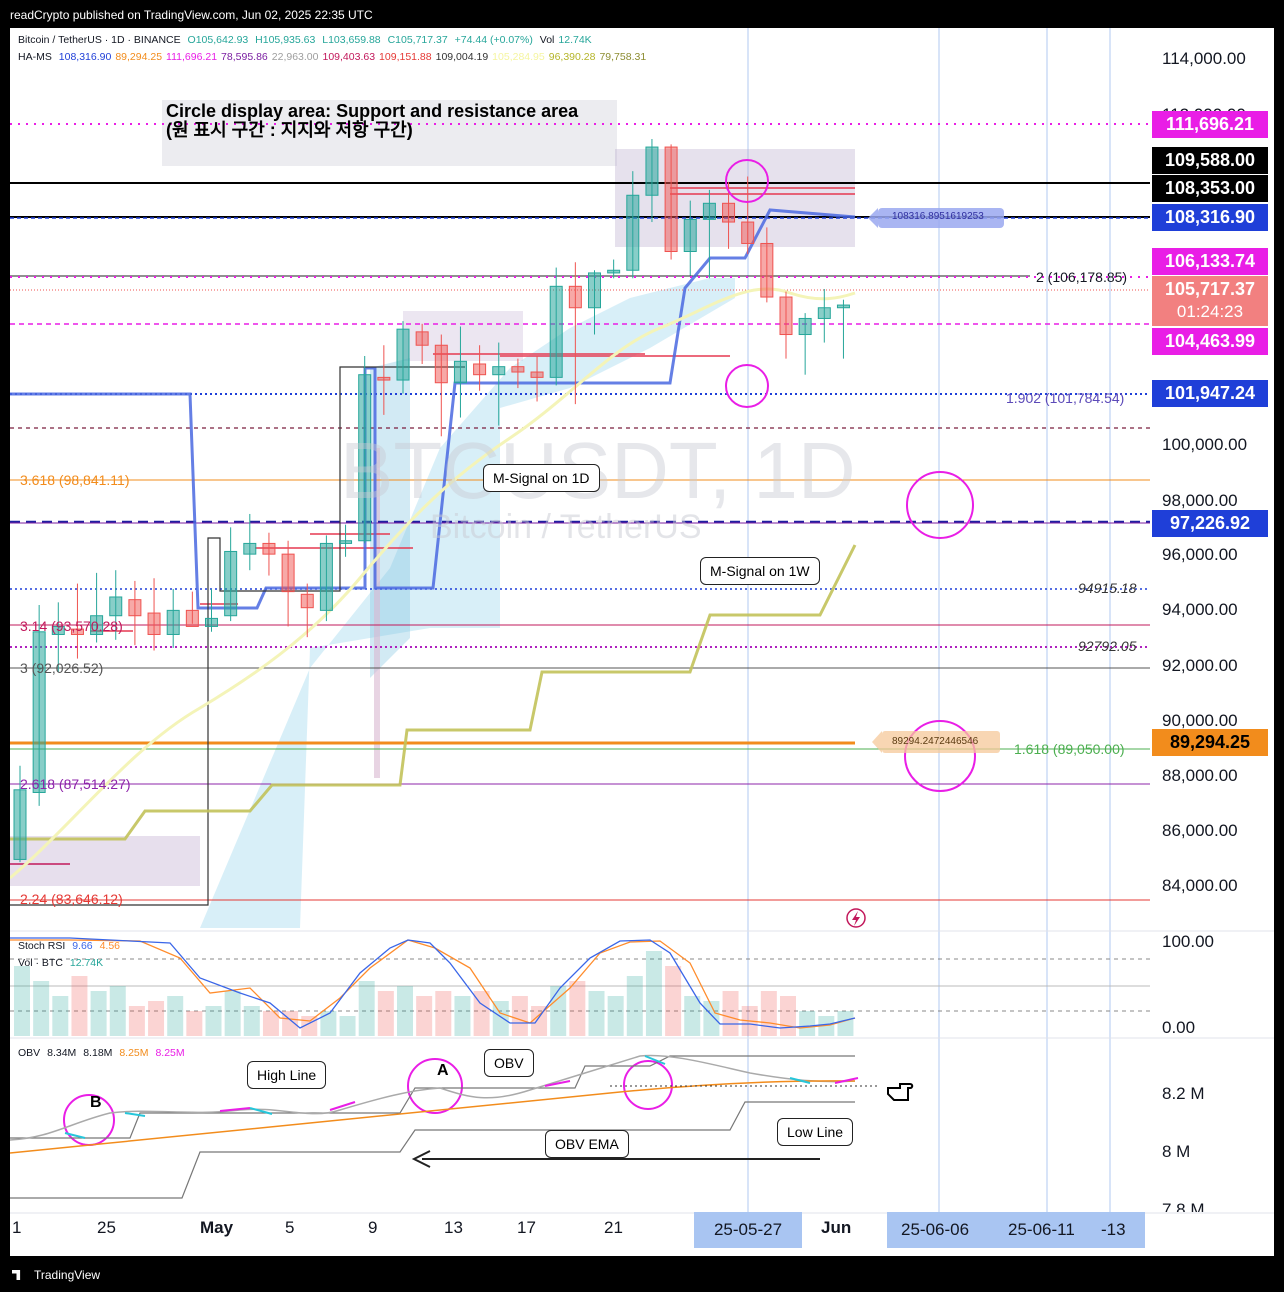 This screenshot has width=1284, height=1292. What do you see at coordinates (1210, 261) in the screenshot?
I see `tag-106133: 106,133.74` at bounding box center [1210, 261].